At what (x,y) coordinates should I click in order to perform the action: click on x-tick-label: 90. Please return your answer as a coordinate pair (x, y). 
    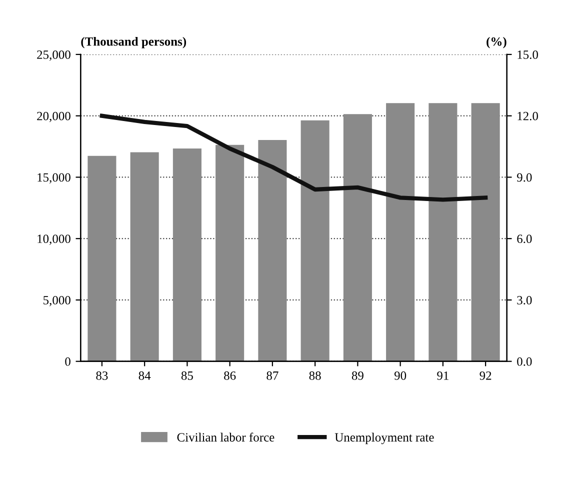
    Looking at the image, I should click on (400, 375).